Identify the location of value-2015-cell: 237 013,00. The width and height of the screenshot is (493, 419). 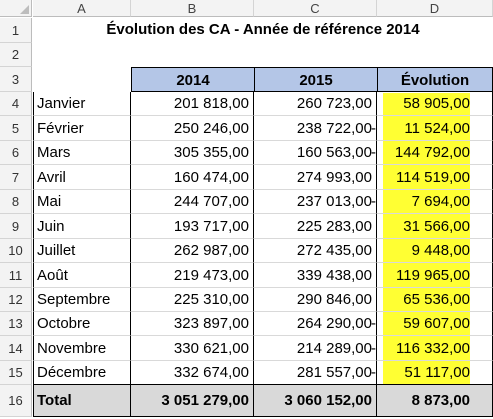
(315, 202).